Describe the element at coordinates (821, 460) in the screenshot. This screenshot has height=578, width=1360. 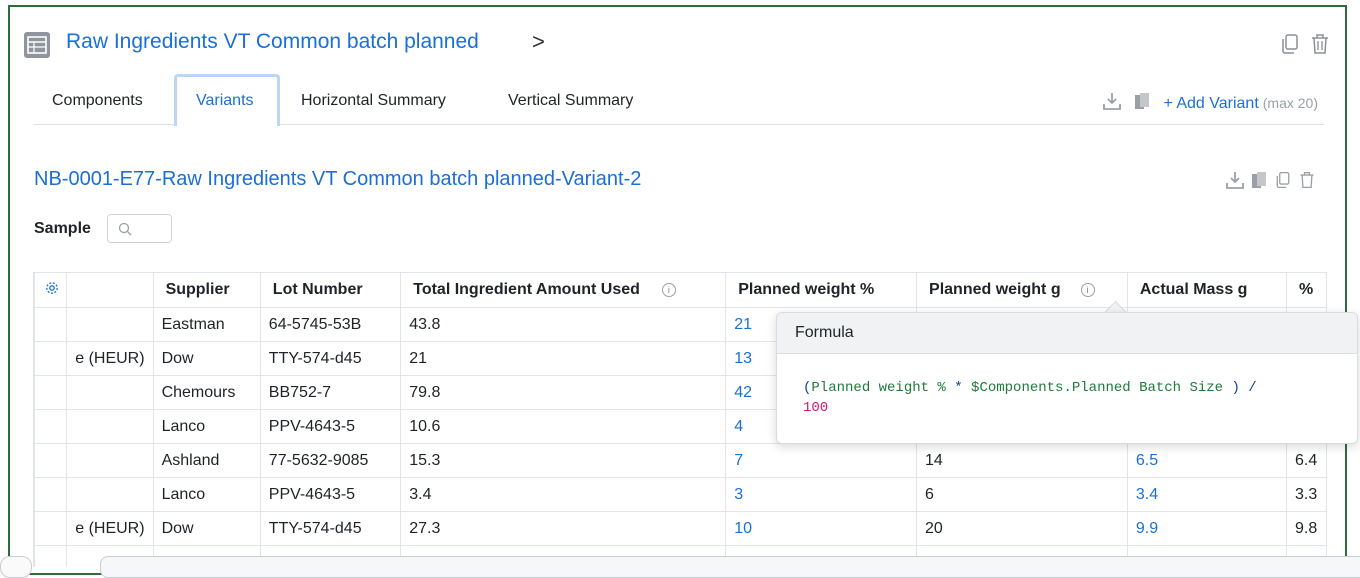
I see `table-cell: 7` at that location.